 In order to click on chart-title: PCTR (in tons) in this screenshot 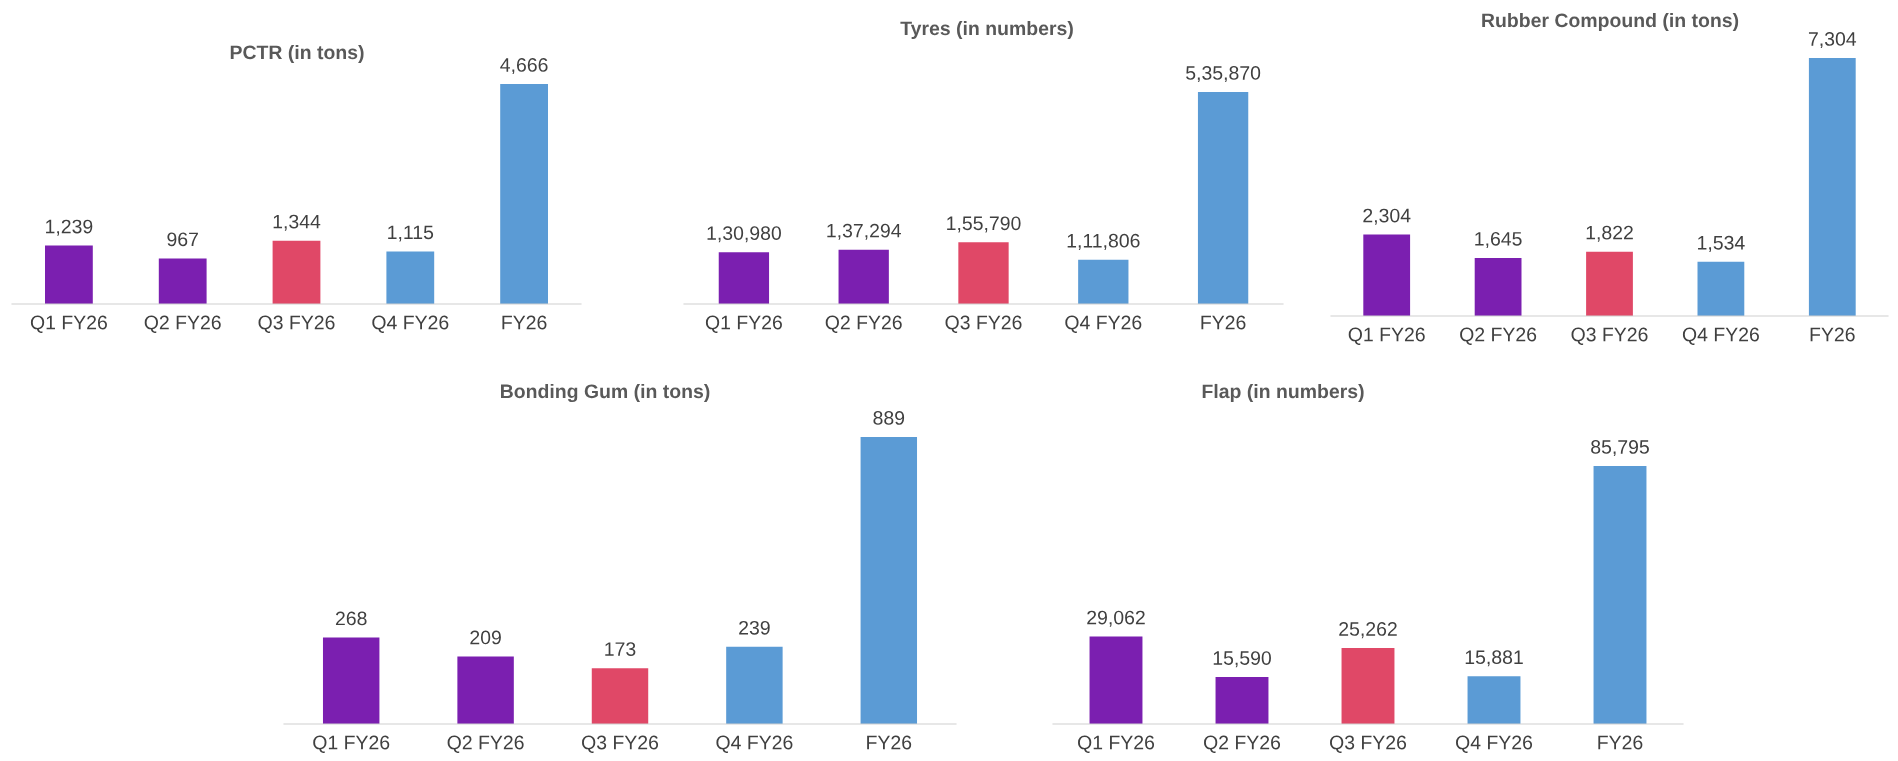, I will do `click(297, 54)`.